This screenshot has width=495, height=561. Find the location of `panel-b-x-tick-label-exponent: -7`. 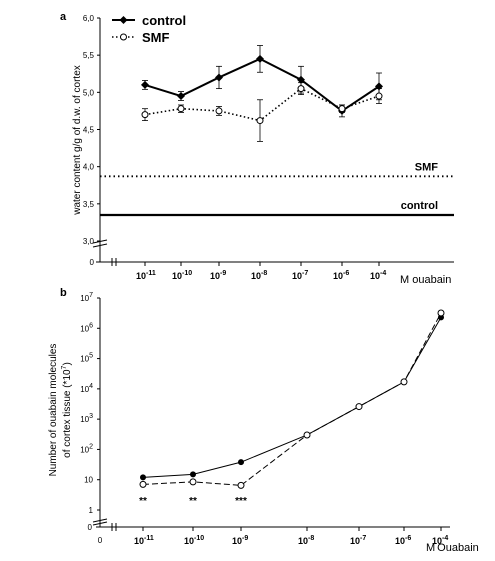

panel-b-x-tick-label-exponent: -7 is located at coordinates (363, 538).